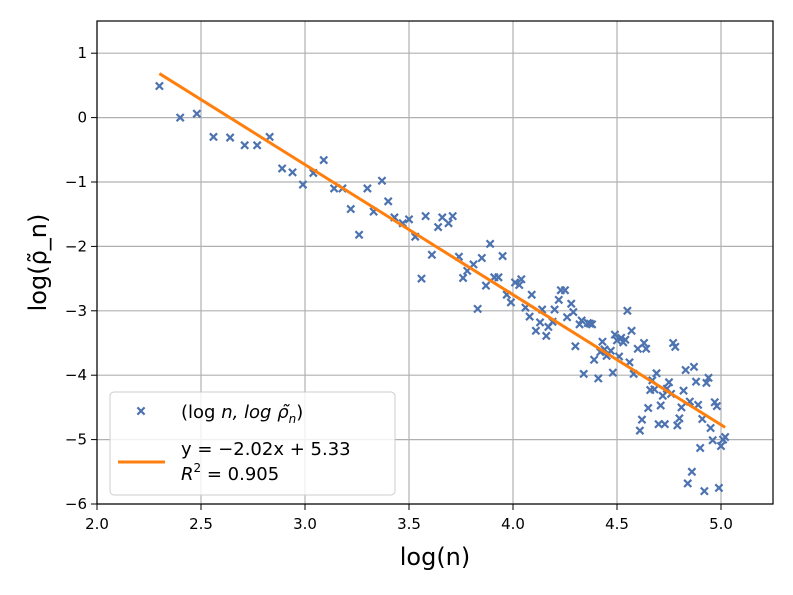 Image resolution: width=793 pixels, height=595 pixels. I want to click on y-tick-label: −4, so click(76, 375).